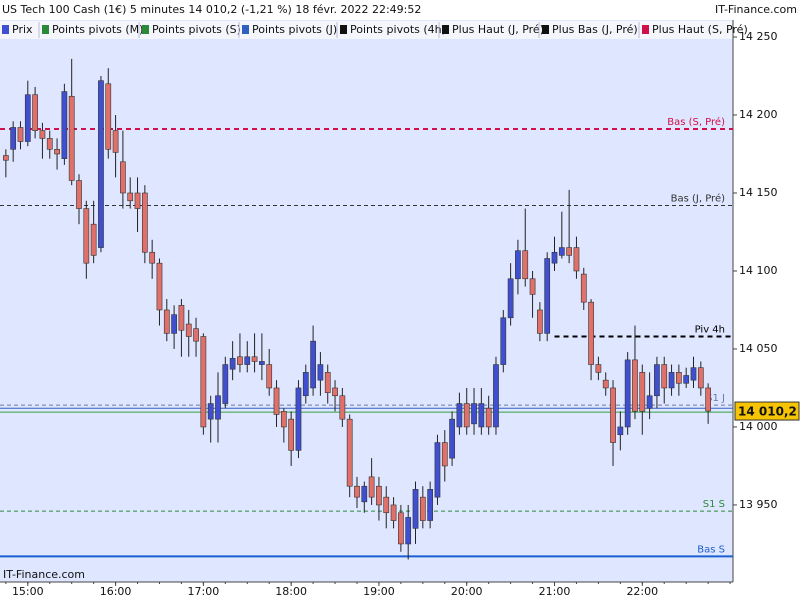 The height and width of the screenshot is (600, 800). What do you see at coordinates (715, 398) in the screenshot?
I see `level-label: S1 J` at bounding box center [715, 398].